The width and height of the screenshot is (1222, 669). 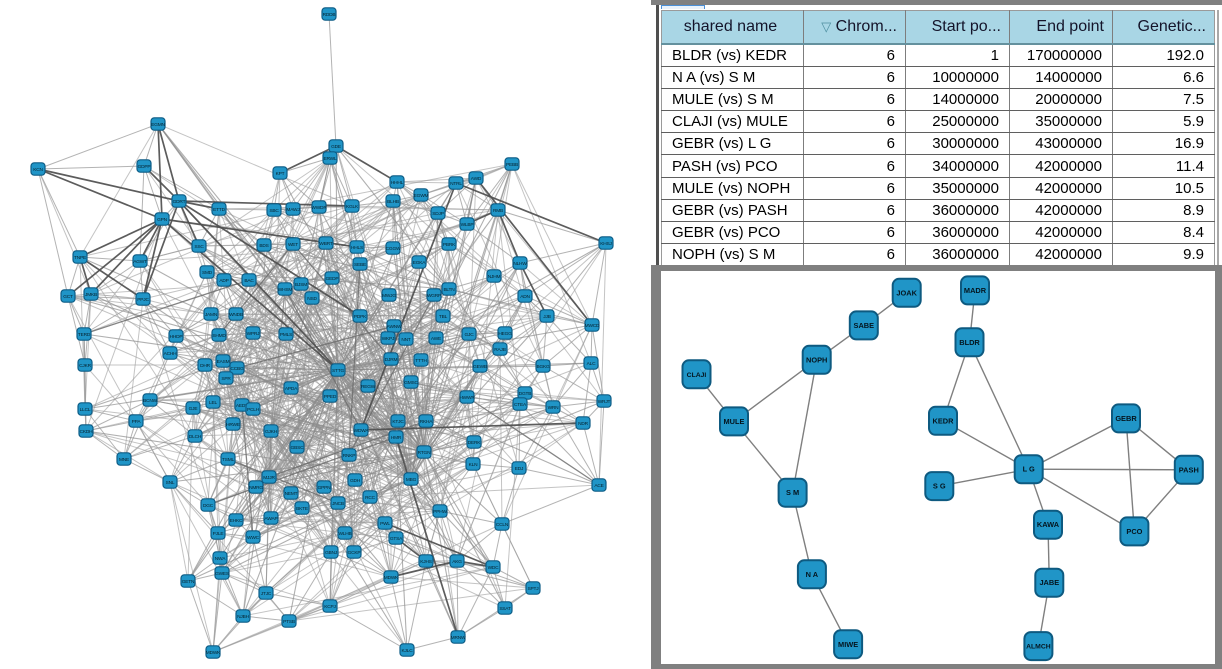 What do you see at coordinates (143, 300) in the screenshot?
I see `svg-text: PPJC` at bounding box center [143, 300].